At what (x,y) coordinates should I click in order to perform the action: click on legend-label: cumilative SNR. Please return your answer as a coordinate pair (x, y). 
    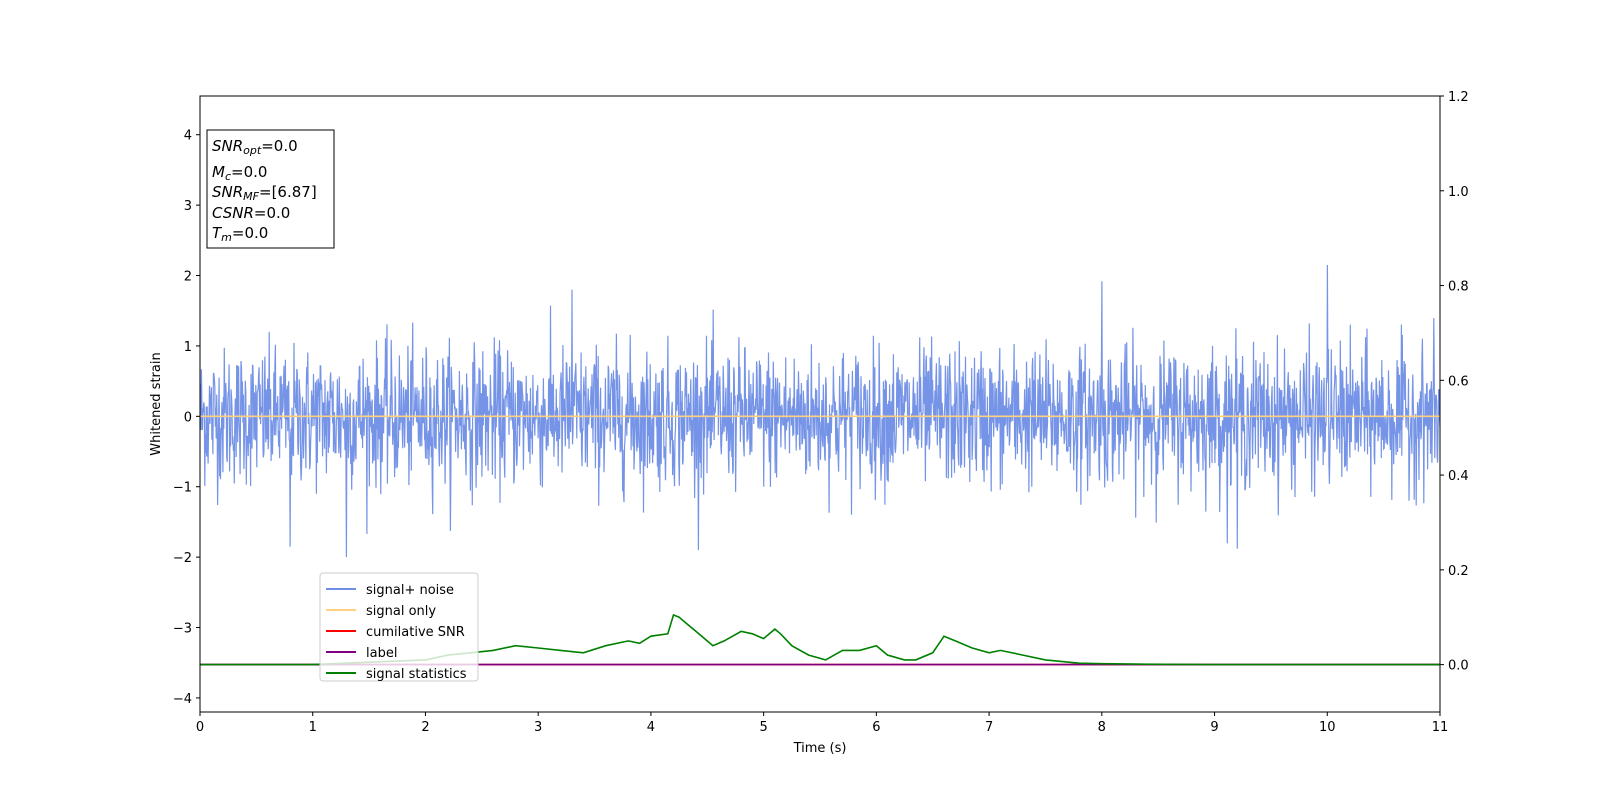
    Looking at the image, I should click on (415, 632).